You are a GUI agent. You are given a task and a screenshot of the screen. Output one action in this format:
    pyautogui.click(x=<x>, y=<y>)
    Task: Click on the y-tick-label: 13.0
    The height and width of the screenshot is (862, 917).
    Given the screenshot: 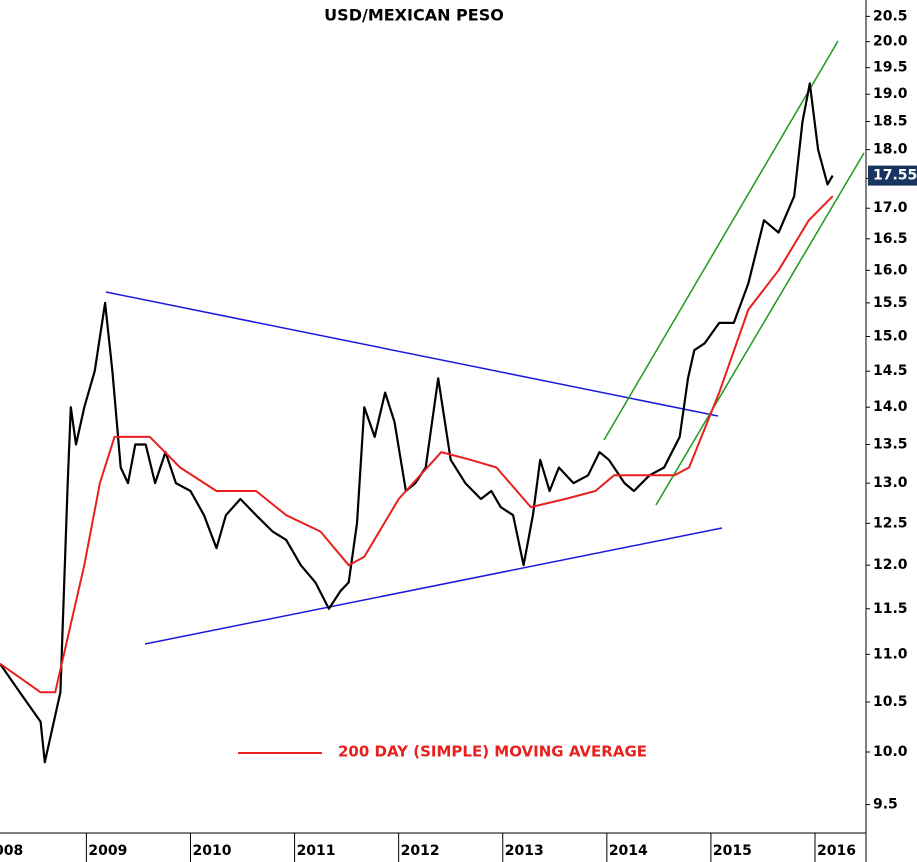 What is the action you would take?
    pyautogui.click(x=890, y=483)
    